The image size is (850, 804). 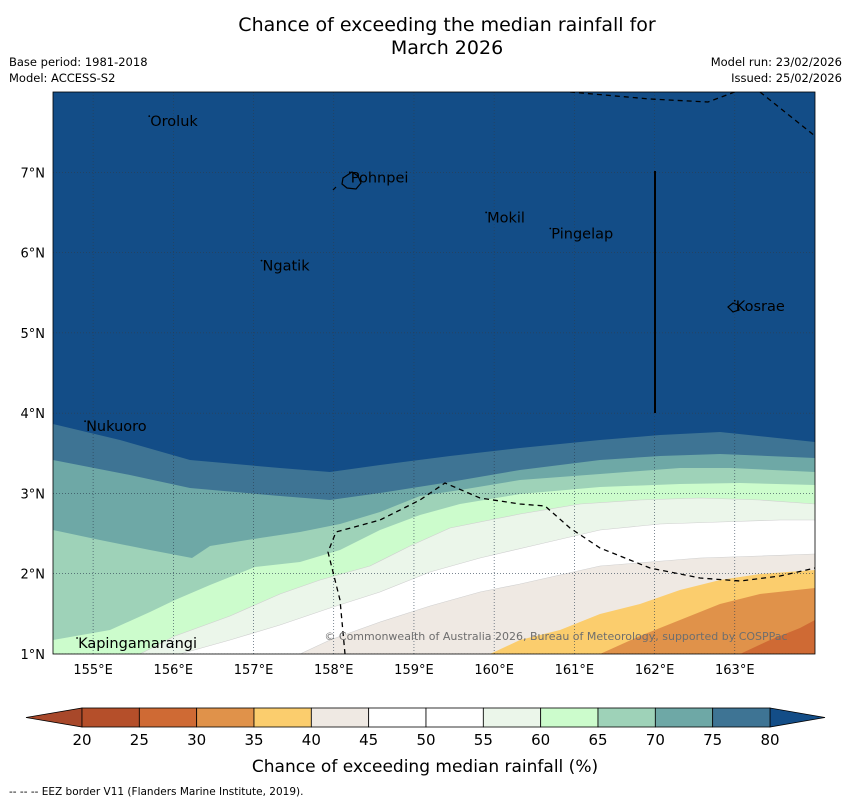 I want to click on x-tick-label: 162°E, so click(x=655, y=670).